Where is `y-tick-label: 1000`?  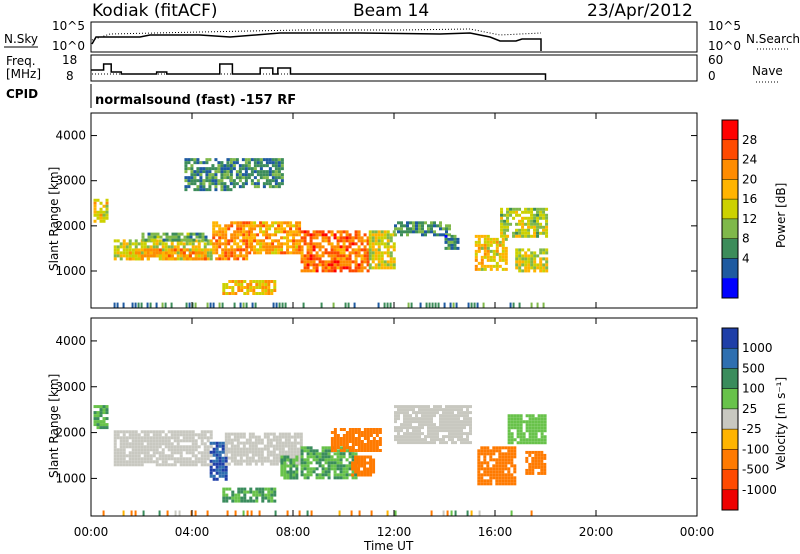
y-tick-label: 1000 is located at coordinates (70, 478).